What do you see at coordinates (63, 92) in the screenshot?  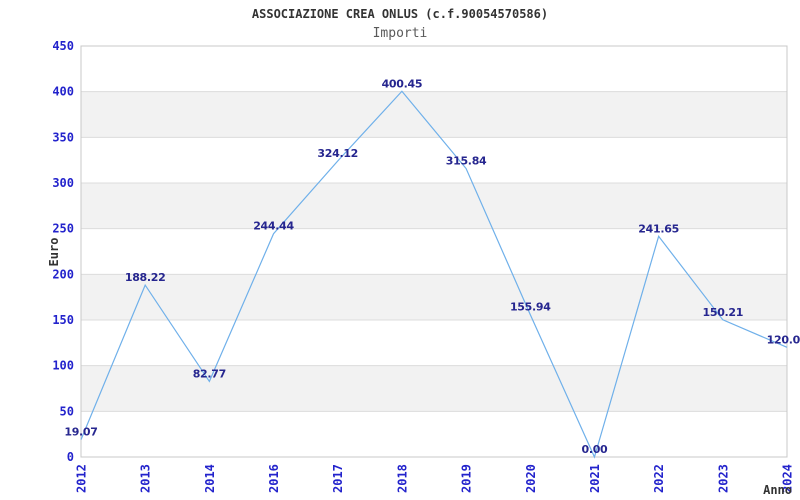 I see `y-tick-label: 400` at bounding box center [63, 92].